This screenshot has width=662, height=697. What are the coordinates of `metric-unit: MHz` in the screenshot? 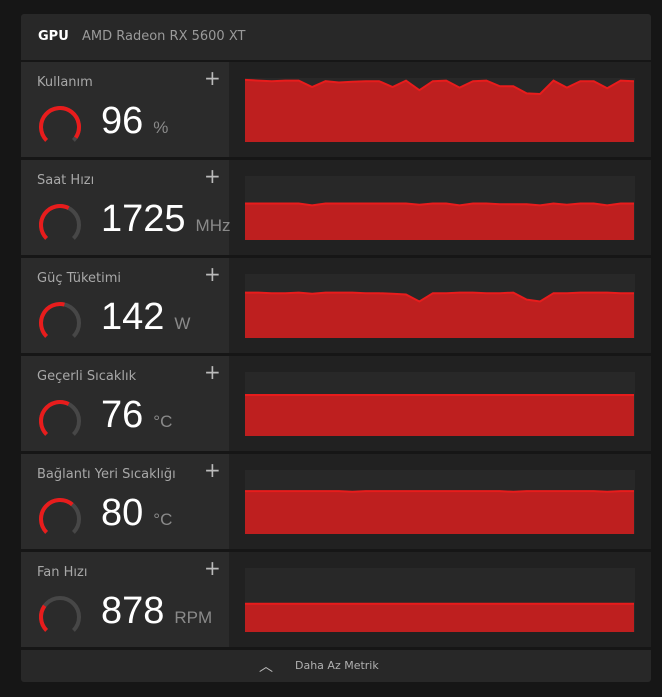 It's located at (213, 225).